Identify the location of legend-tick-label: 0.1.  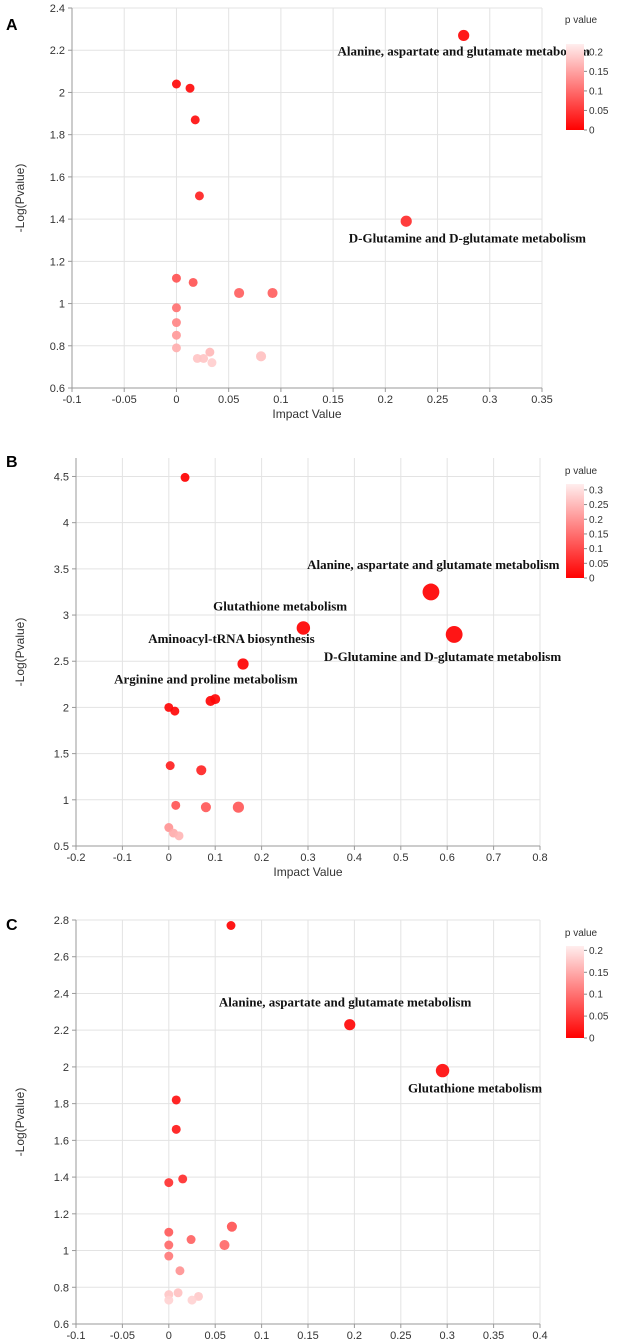
(596, 91).